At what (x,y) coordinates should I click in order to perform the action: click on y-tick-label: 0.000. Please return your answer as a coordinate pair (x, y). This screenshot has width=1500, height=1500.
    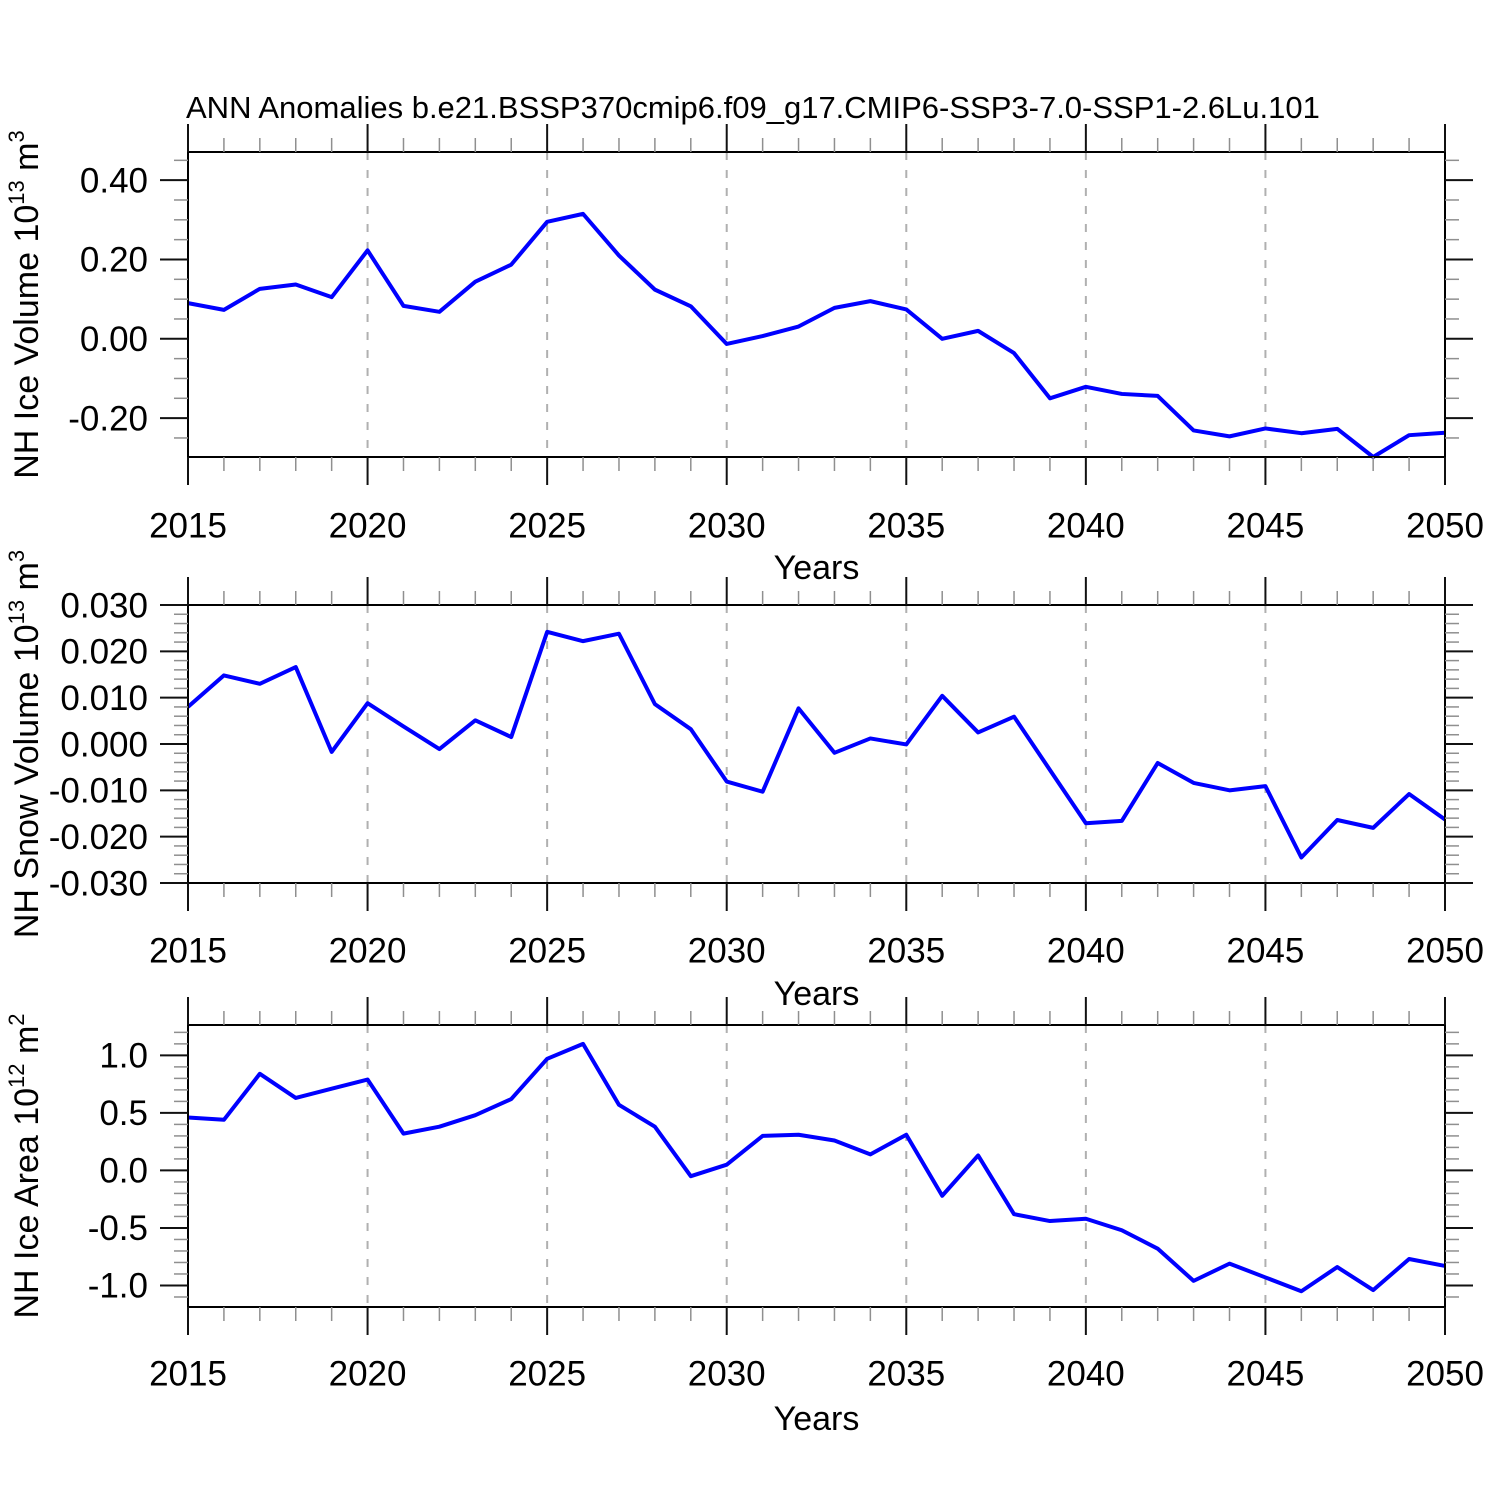
    Looking at the image, I should click on (104, 744).